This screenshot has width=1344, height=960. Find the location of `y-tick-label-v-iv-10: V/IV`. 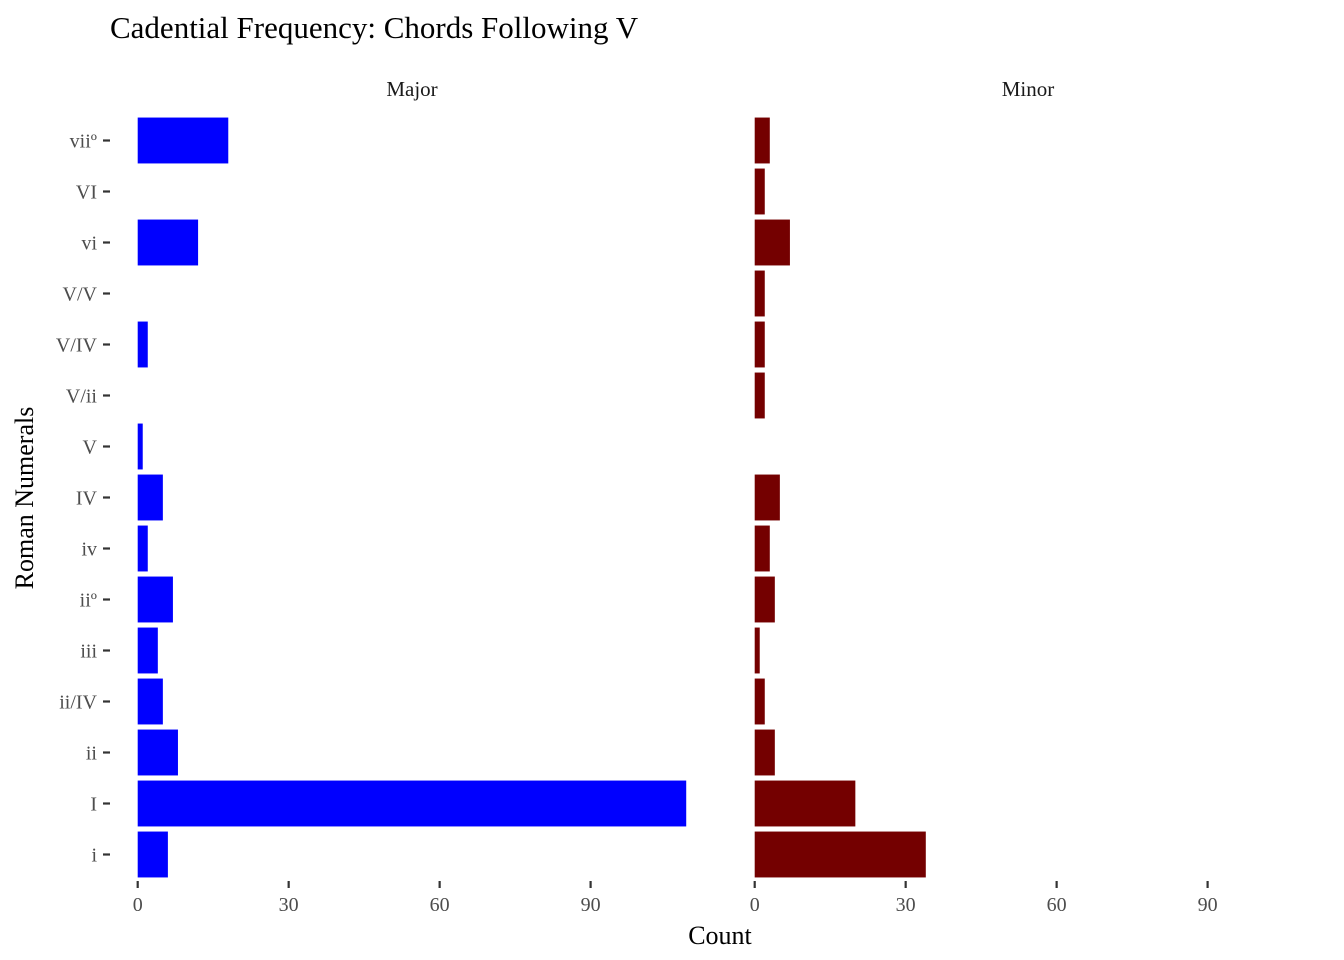

y-tick-label-v-iv-10: V/IV is located at coordinates (77, 346).